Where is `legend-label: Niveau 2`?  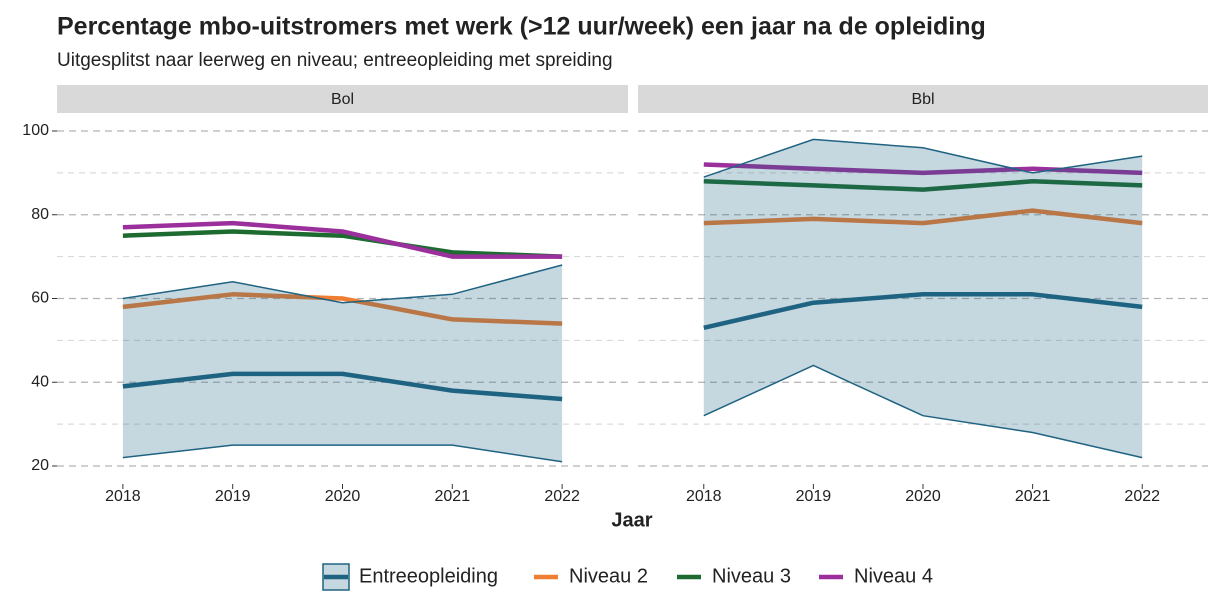 legend-label: Niveau 2 is located at coordinates (608, 576).